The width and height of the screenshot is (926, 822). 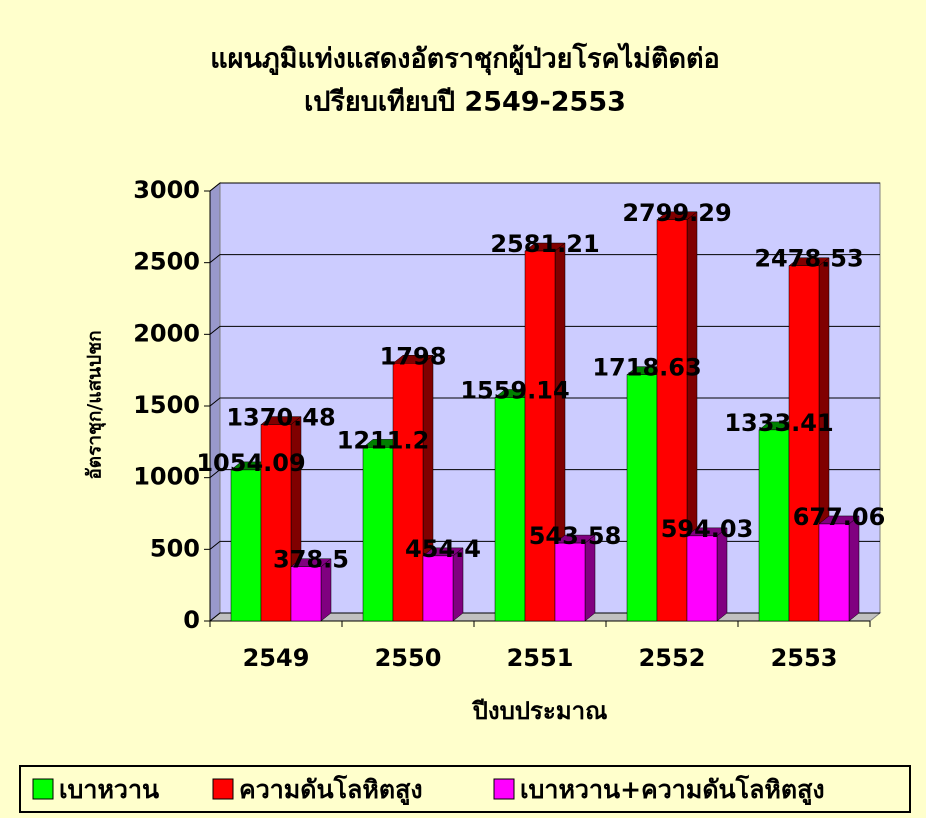 I want to click on y-tick-label: 1500, so click(x=166, y=405).